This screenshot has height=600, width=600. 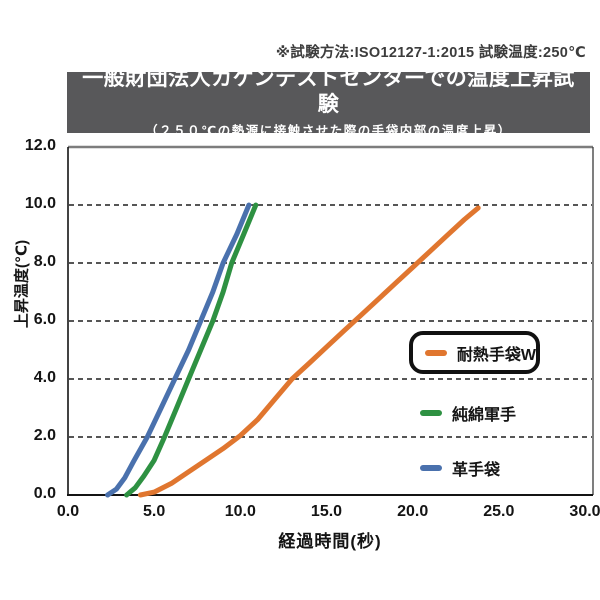 I want to click on legend-item-leather-glove: 革手袋, so click(x=460, y=468).